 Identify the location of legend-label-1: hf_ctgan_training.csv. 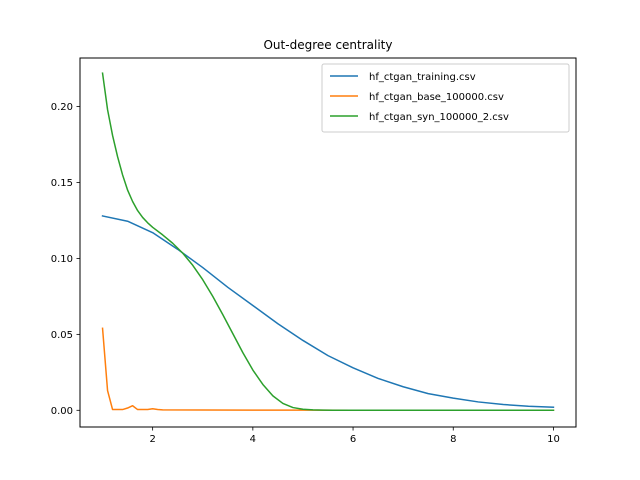
(422, 77).